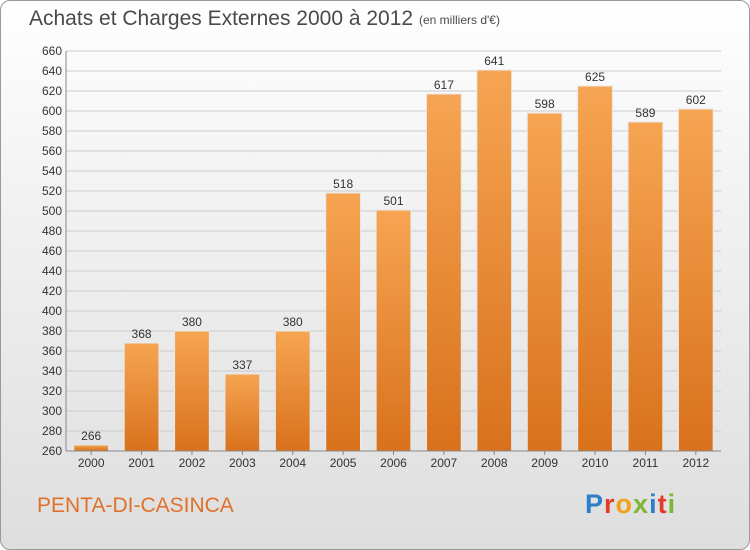 The image size is (750, 550). I want to click on x-tick-label-2007: 2007, so click(444, 463).